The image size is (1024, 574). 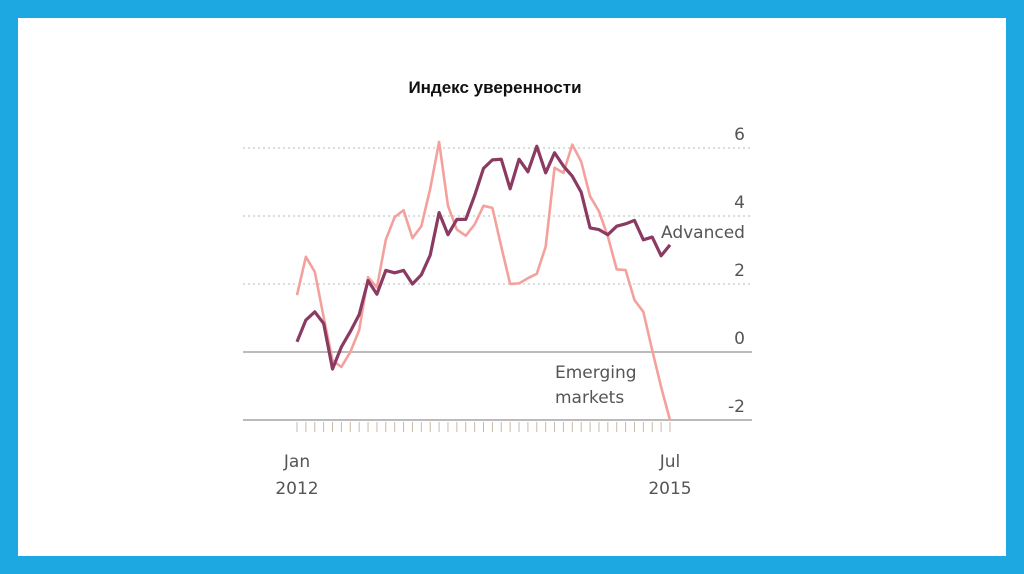 What do you see at coordinates (596, 373) in the screenshot?
I see `legend-emerging-line1: Emerging` at bounding box center [596, 373].